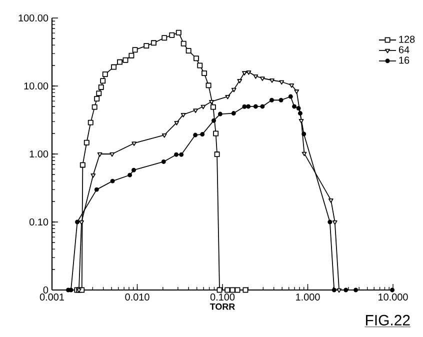 The width and height of the screenshot is (423, 337). I want to click on x-tick-label: 10.000, so click(393, 297).